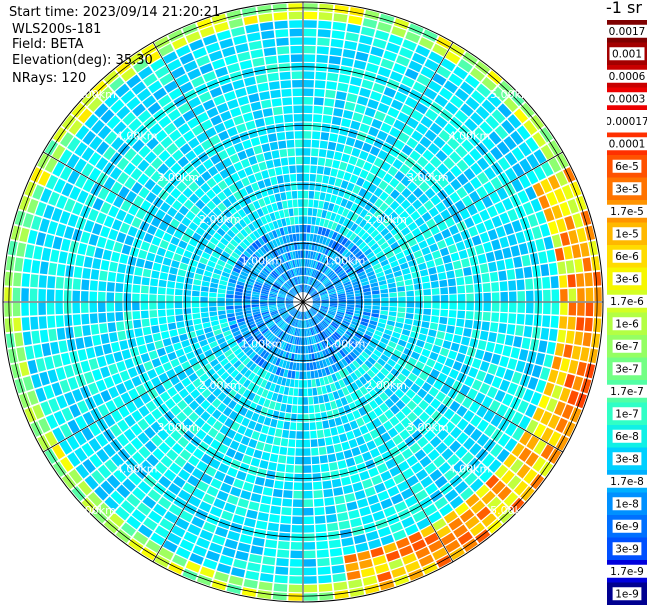 This screenshot has height=607, width=647. I want to click on colorbar-tick-label: 0.0003, so click(627, 100).